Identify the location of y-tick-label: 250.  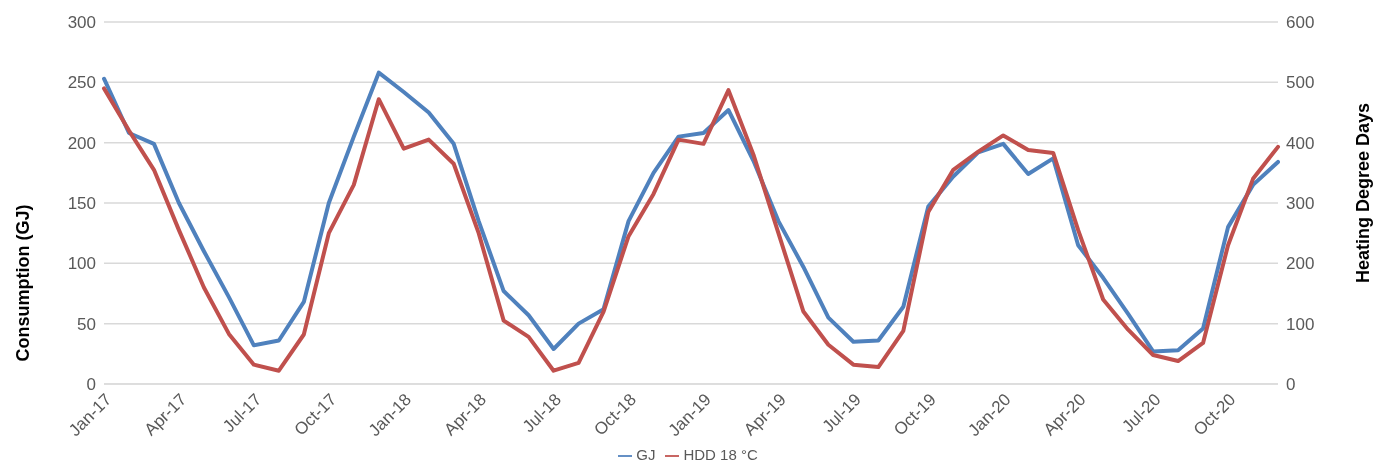
(81, 83).